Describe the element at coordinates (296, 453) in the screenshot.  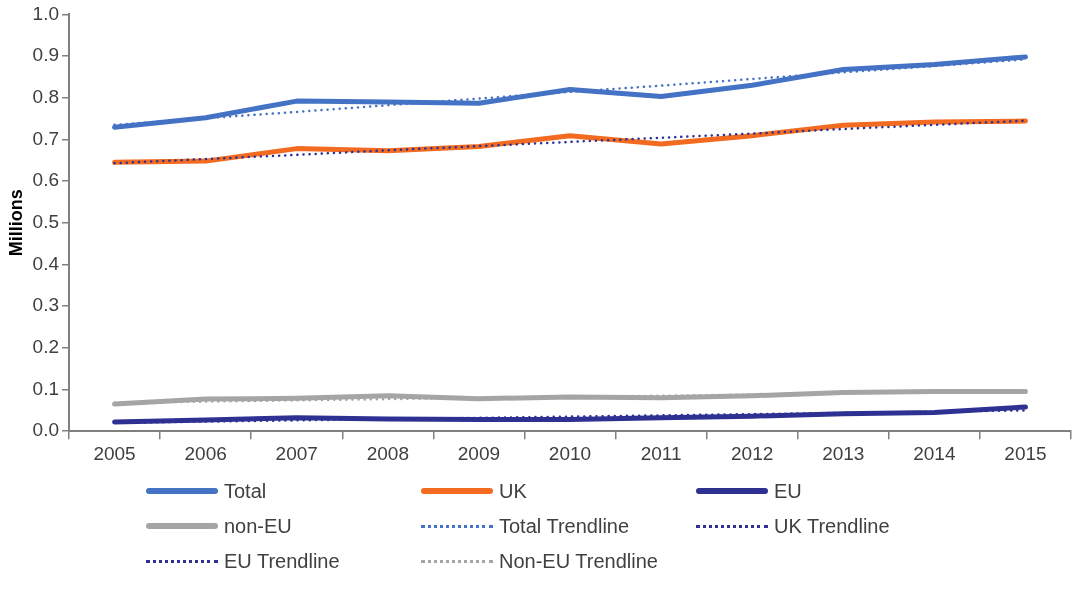
I see `x-tick-label: 2007` at that location.